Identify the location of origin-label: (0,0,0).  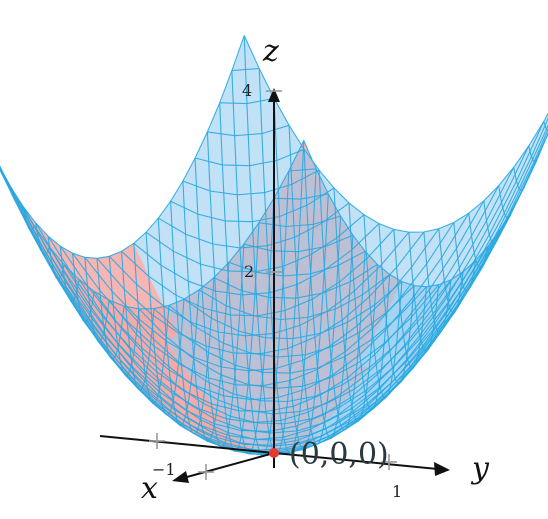
(339, 454).